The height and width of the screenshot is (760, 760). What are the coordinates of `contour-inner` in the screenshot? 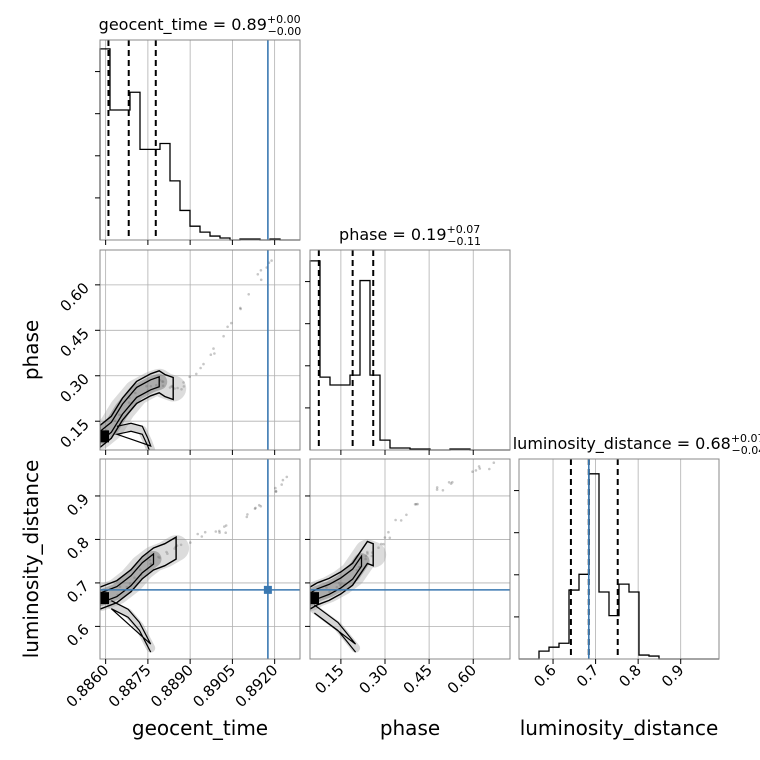 It's located at (127, 578).